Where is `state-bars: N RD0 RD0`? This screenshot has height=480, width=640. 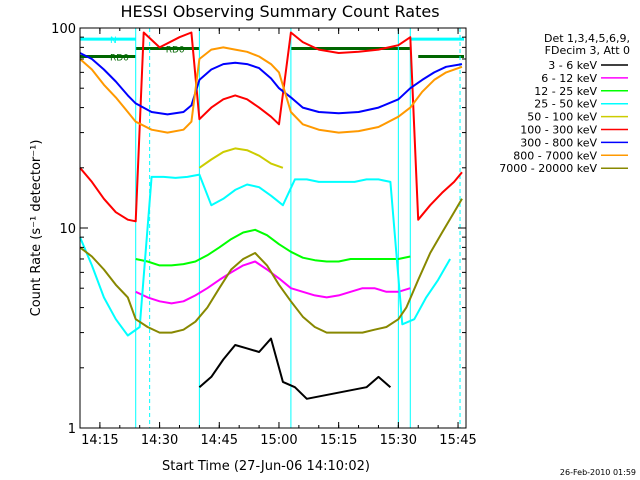 state-bars: N RD0 RD0 is located at coordinates (272, 50).